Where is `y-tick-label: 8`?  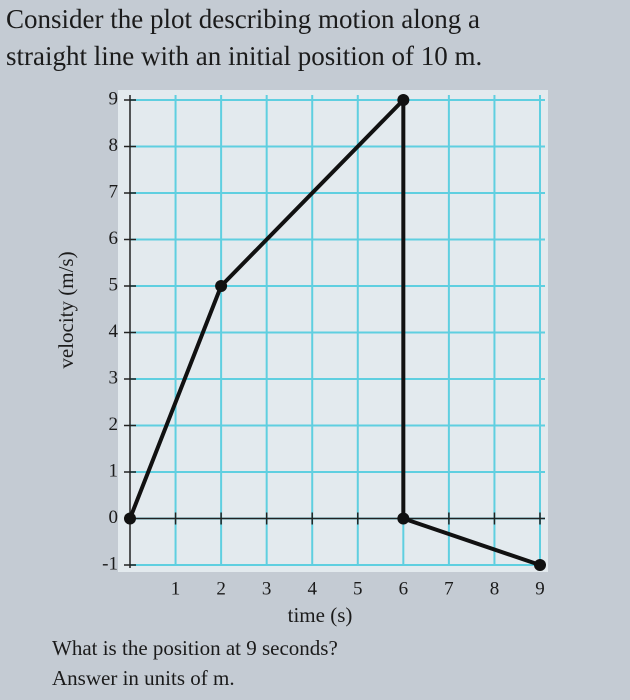 y-tick-label: 8 is located at coordinates (114, 145).